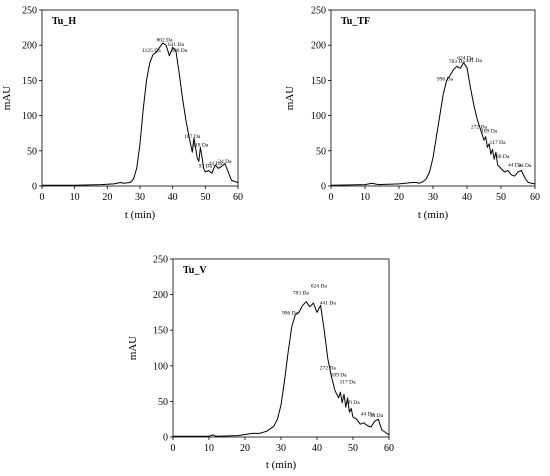 The height and width of the screenshot is (476, 550). Describe the element at coordinates (179, 51) in the screenshot. I see `peak-annotation: 480 Da` at that location.